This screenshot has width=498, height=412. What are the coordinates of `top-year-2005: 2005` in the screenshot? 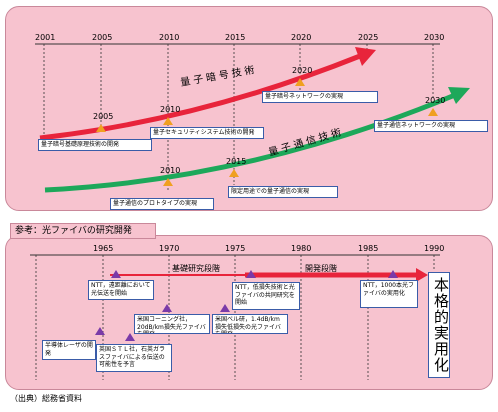 It's located at (102, 37).